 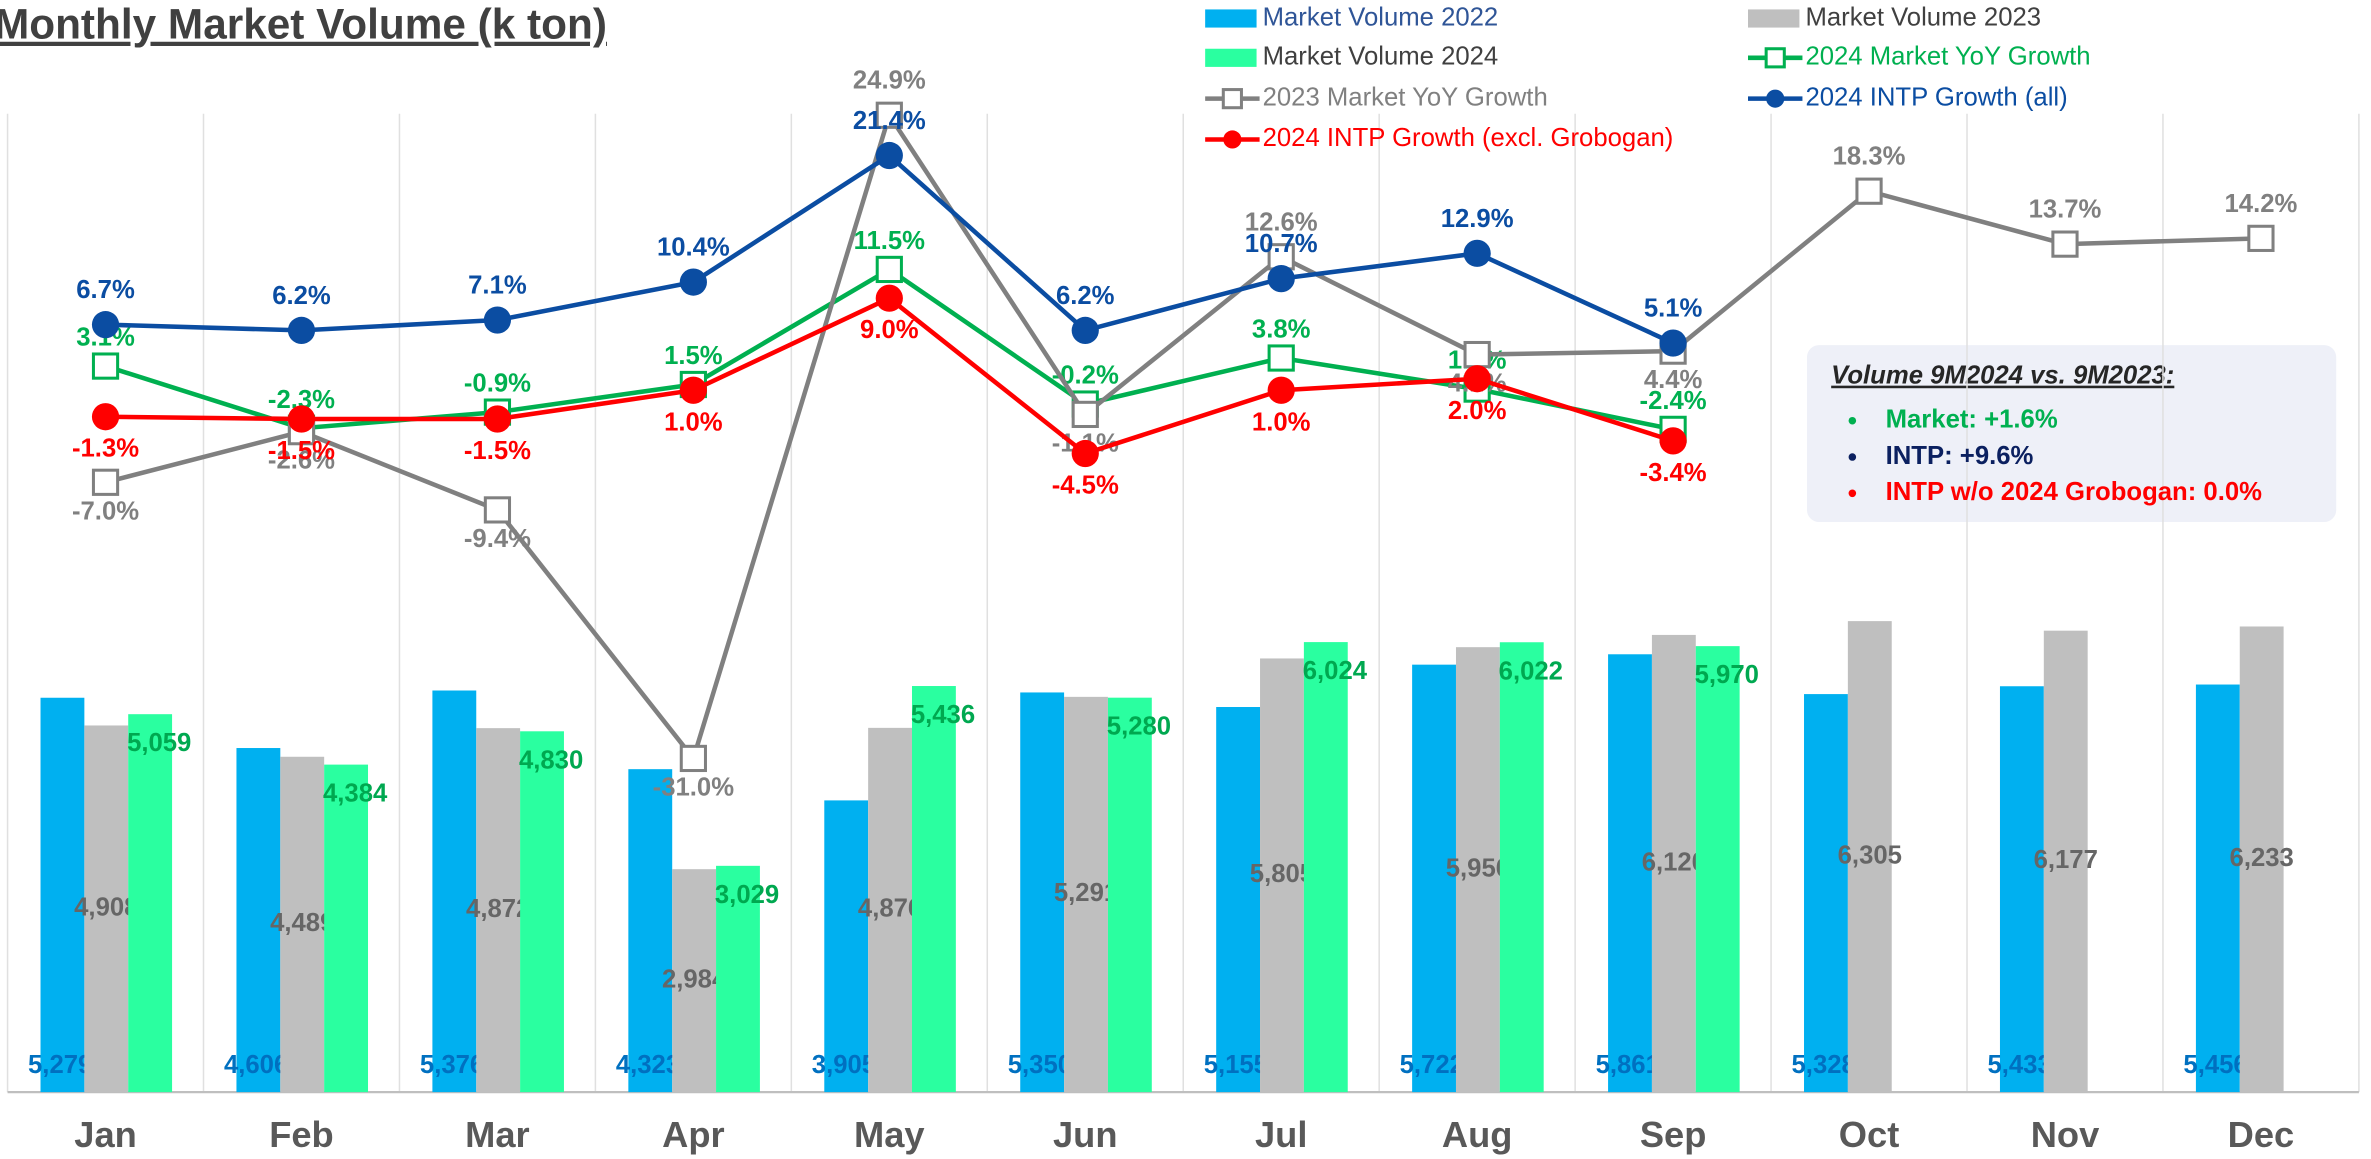 I want to click on x-tick-label: Feb, so click(x=301, y=1134).